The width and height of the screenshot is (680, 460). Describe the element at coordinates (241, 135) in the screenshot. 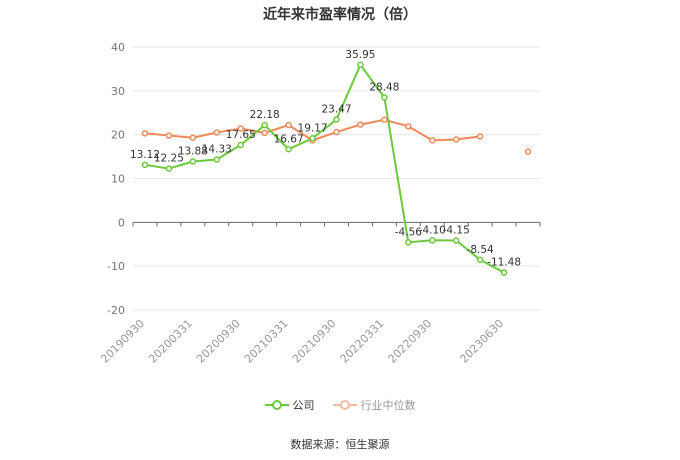

I see `data-label: 17.65` at that location.